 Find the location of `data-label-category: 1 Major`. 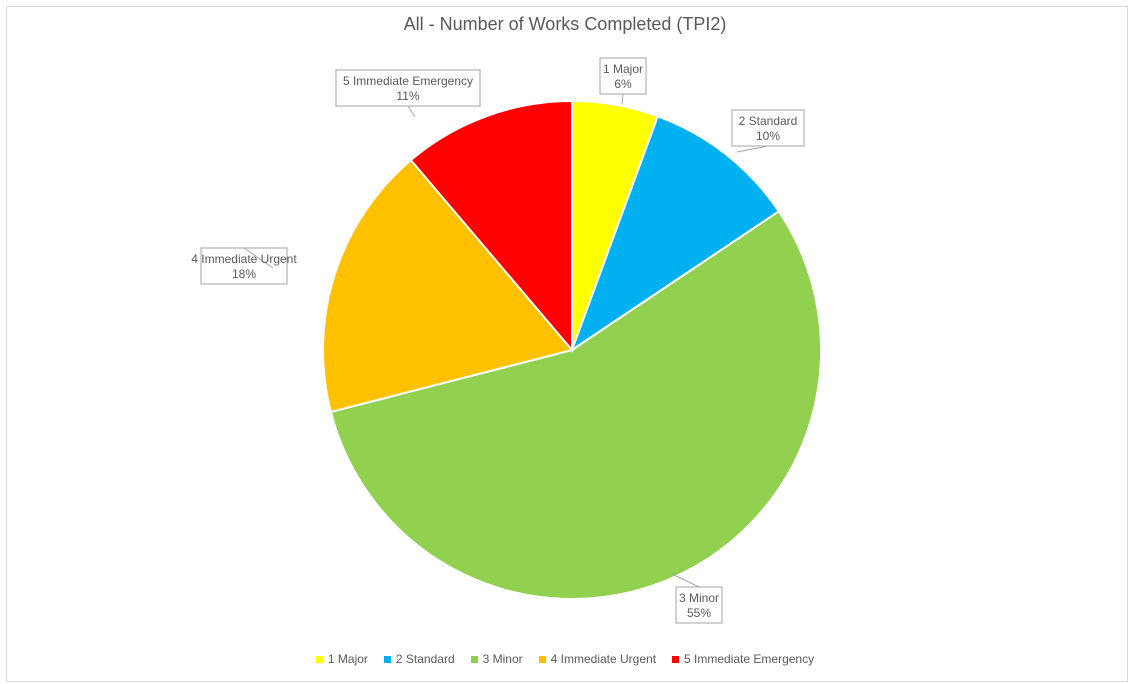

data-label-category: 1 Major is located at coordinates (623, 69).